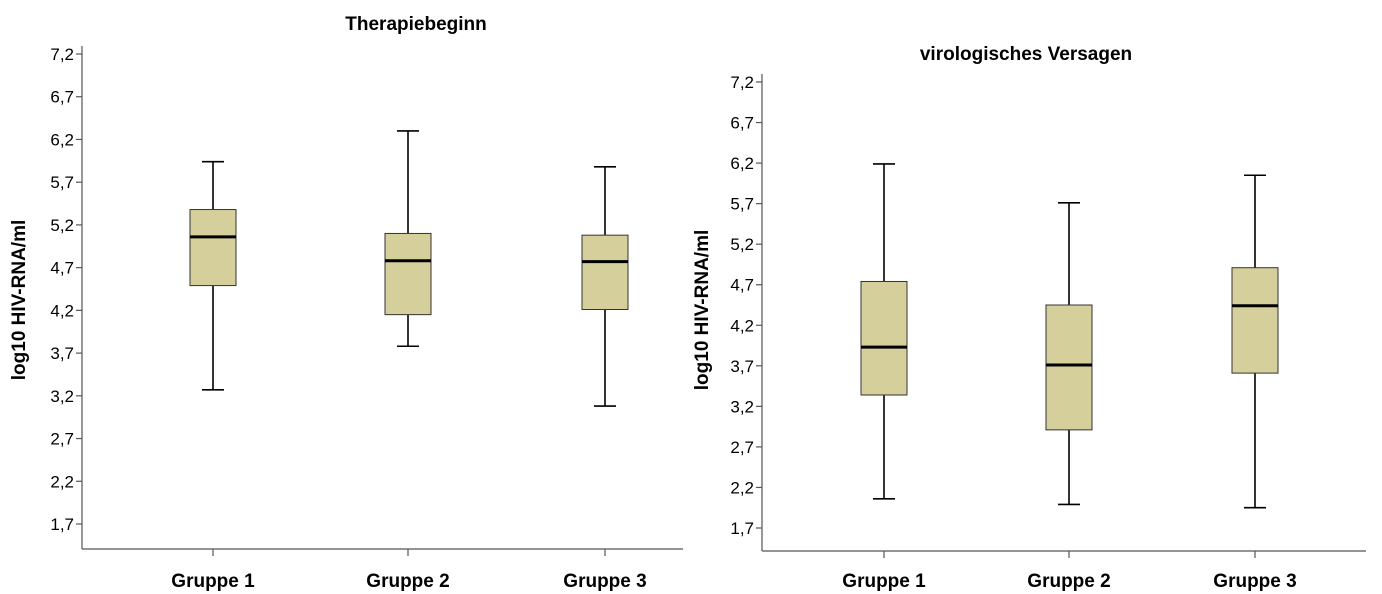 The image size is (1382, 594). Describe the element at coordinates (1026, 54) in the screenshot. I see `chart-title: virologisches Versagen` at that location.